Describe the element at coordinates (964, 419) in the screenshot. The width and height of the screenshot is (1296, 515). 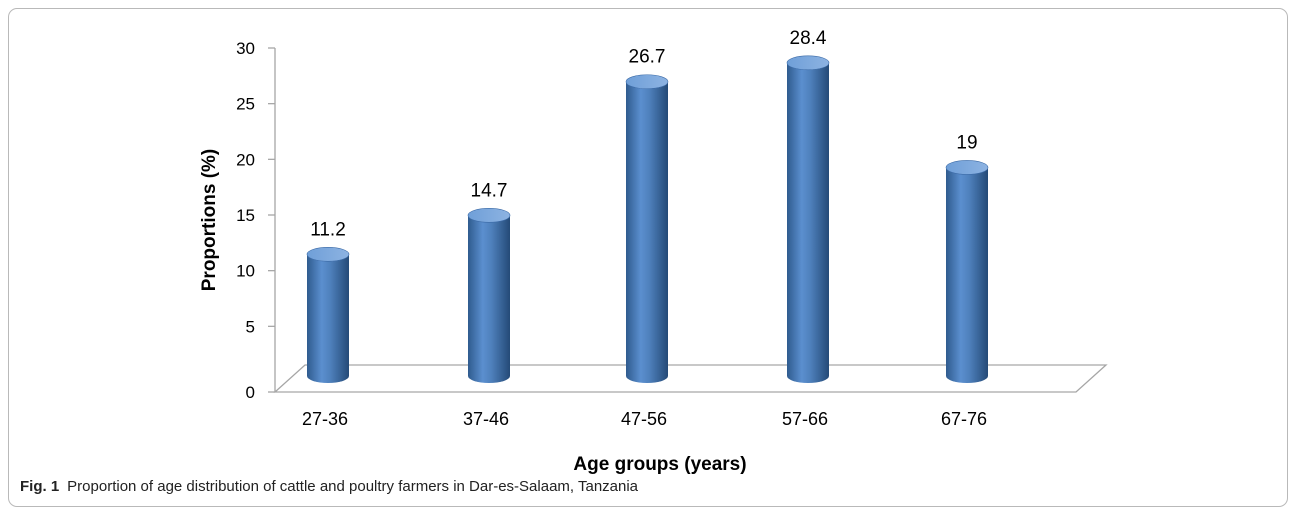
I see `x-tick-label: 67-76` at that location.